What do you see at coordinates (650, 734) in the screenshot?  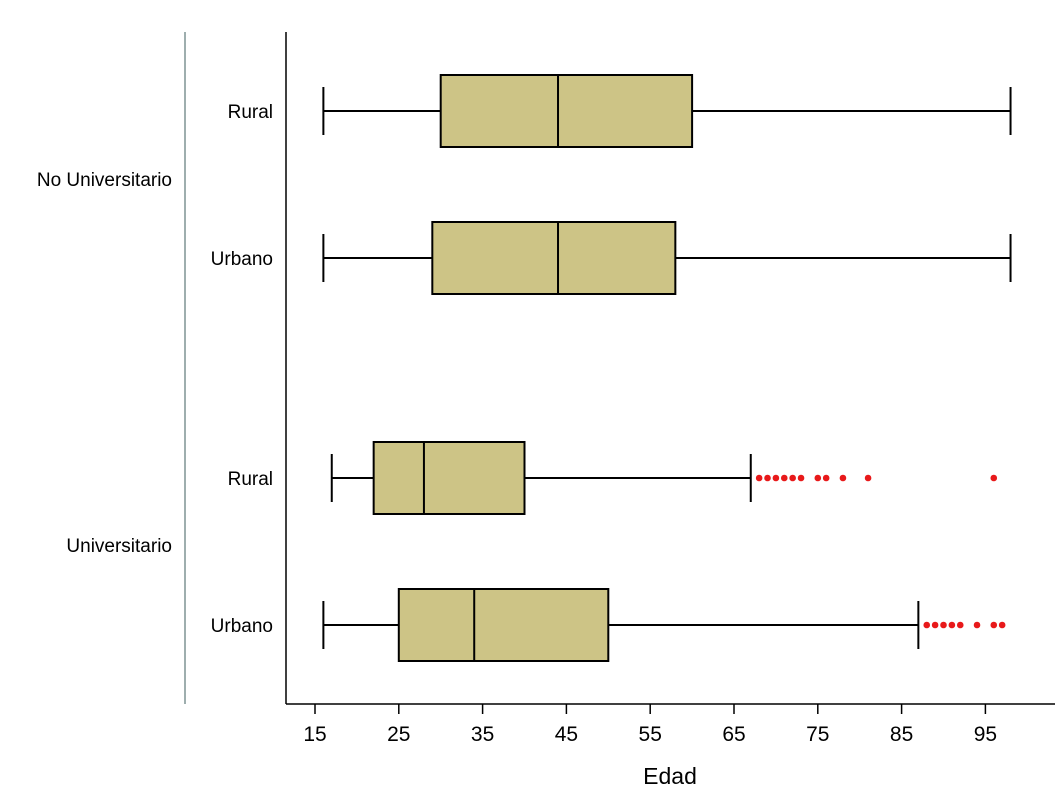 I see `x-tick-label: 55` at bounding box center [650, 734].